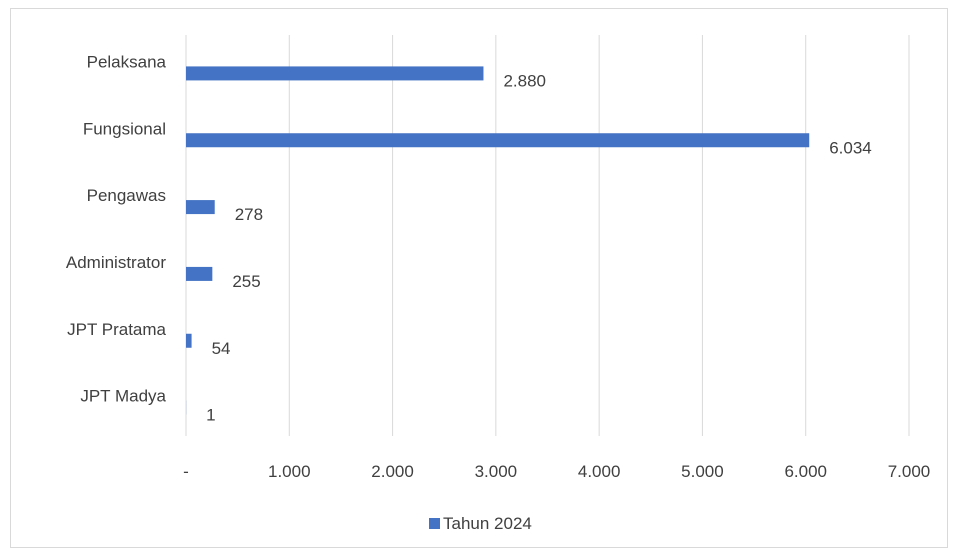 This screenshot has width=956, height=557. I want to click on x-tick-label: 7.000, so click(909, 471).